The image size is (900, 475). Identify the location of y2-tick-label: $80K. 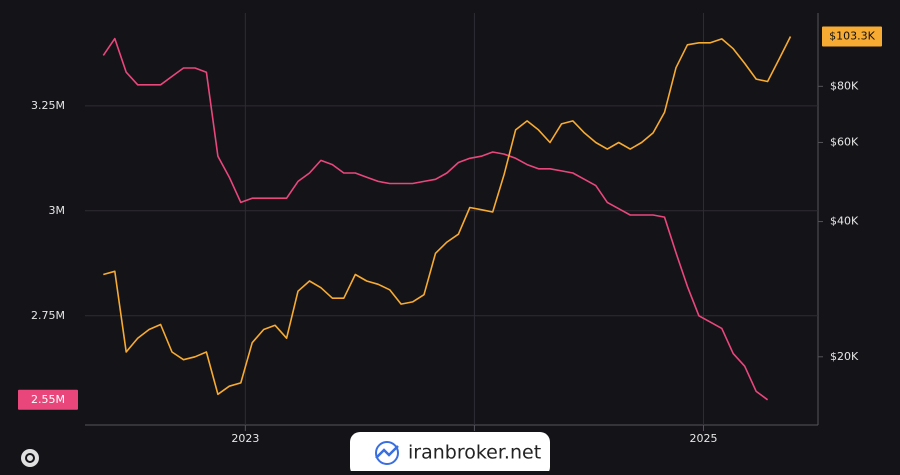
(844, 85).